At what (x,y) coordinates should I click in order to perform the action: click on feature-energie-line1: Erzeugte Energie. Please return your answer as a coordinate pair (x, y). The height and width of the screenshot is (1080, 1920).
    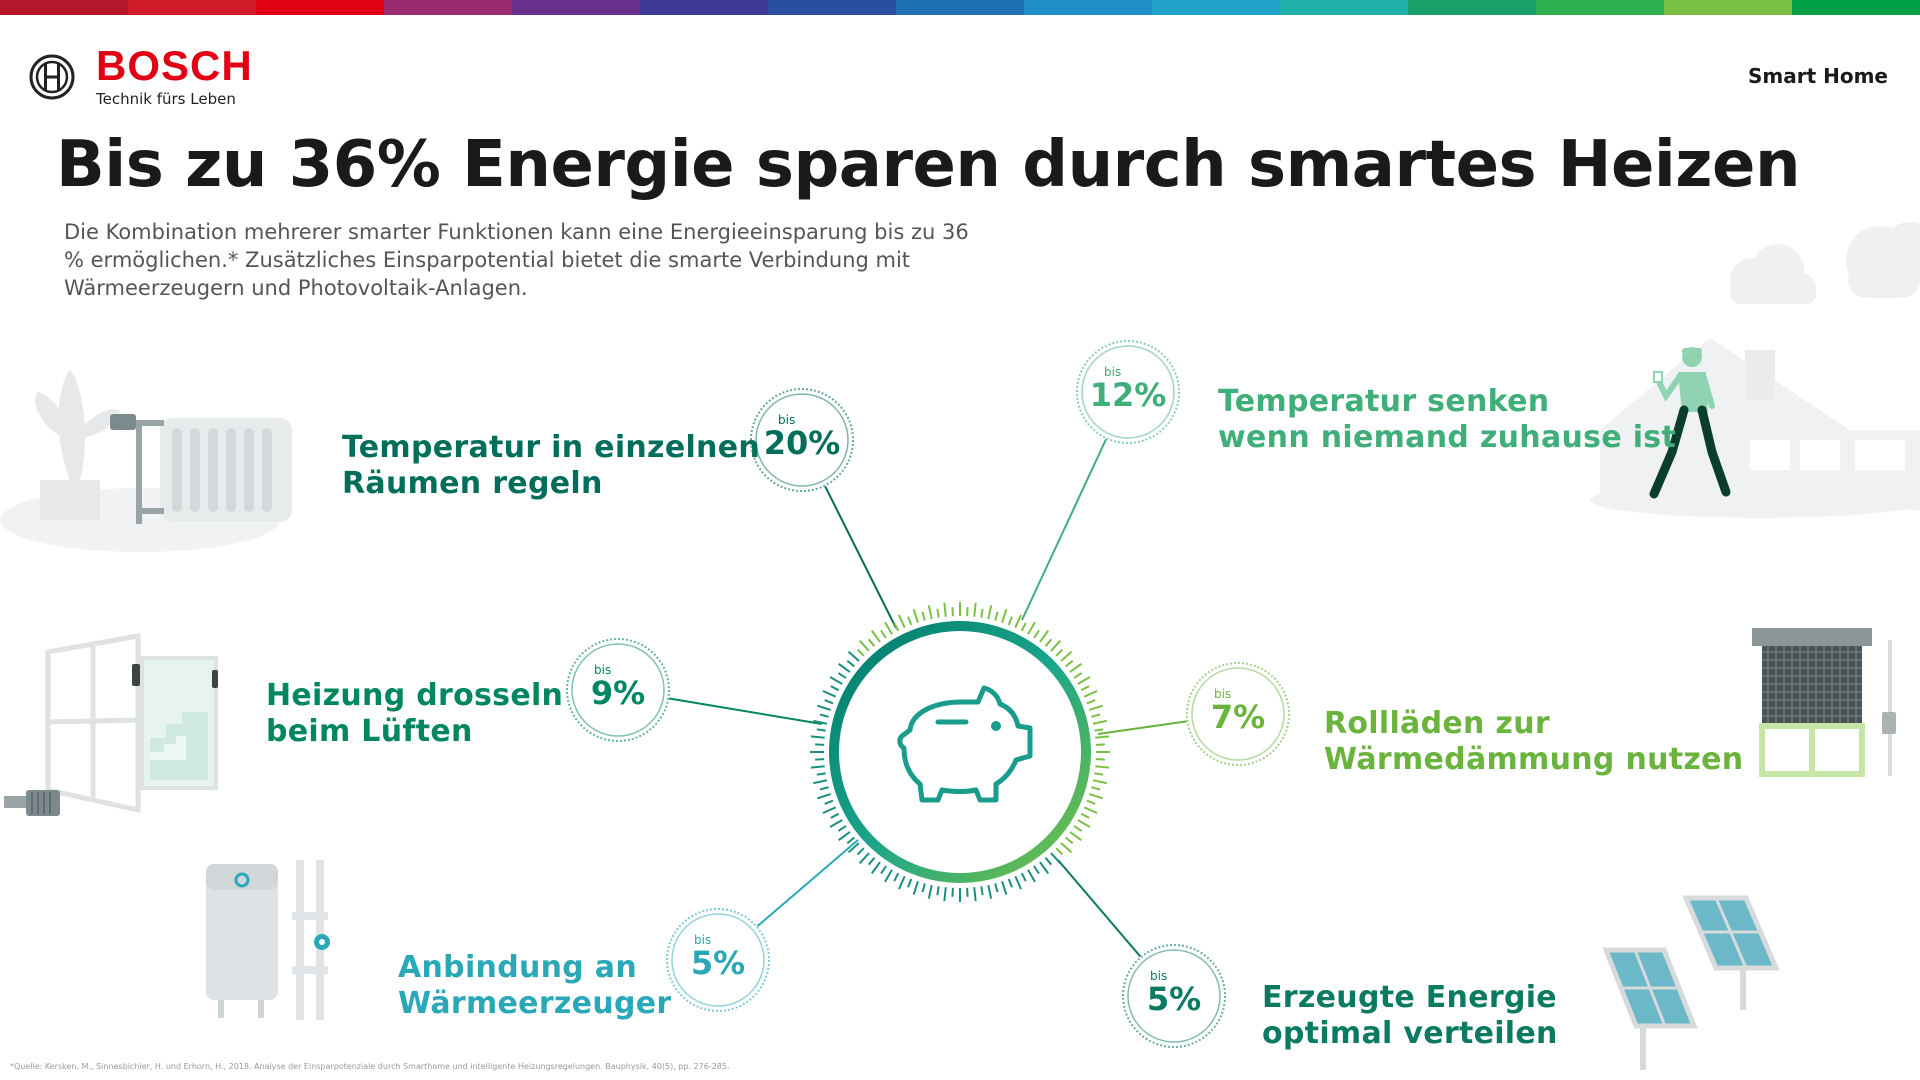
    Looking at the image, I should click on (1409, 997).